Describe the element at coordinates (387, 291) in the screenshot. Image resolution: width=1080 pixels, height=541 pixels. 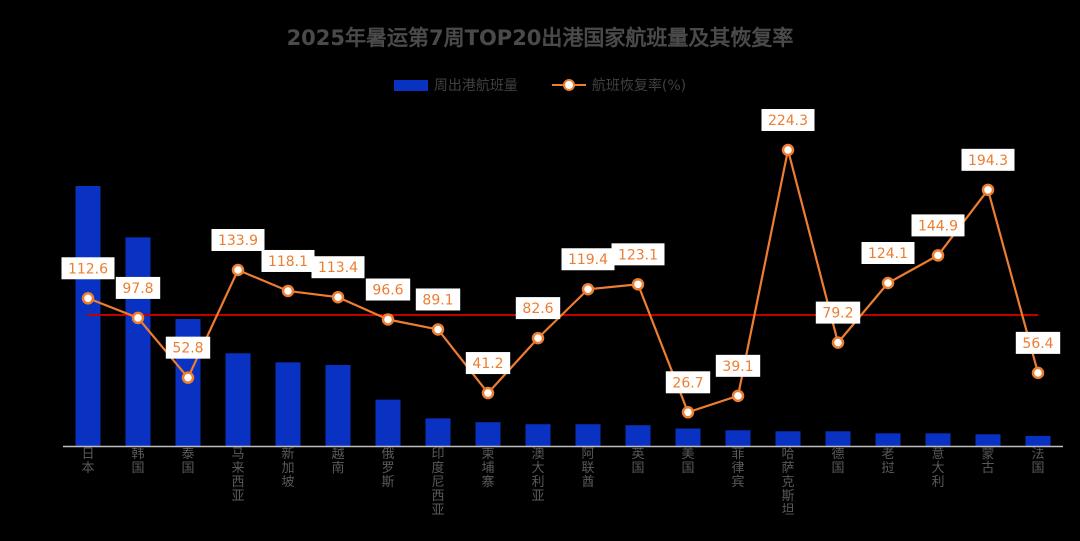
I see `rate-label-6: 96.6` at that location.